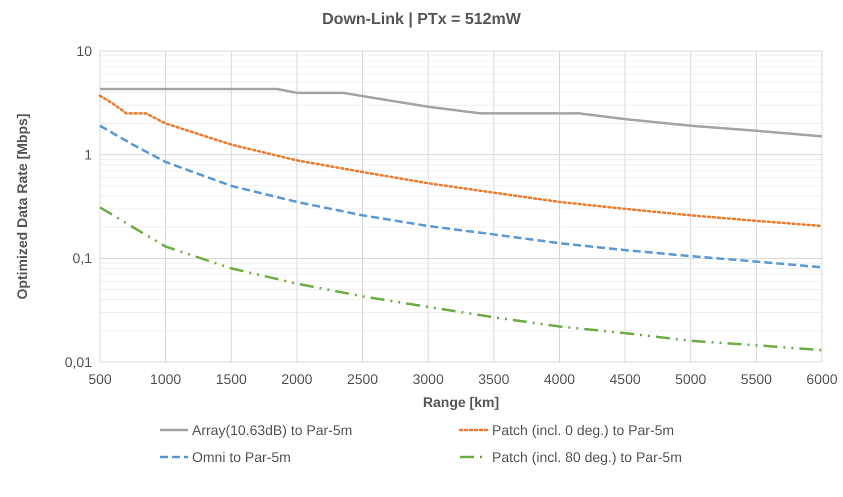  What do you see at coordinates (583, 430) in the screenshot?
I see `legend-label: Patch (incl. 0 deg.) to Par-5m` at bounding box center [583, 430].